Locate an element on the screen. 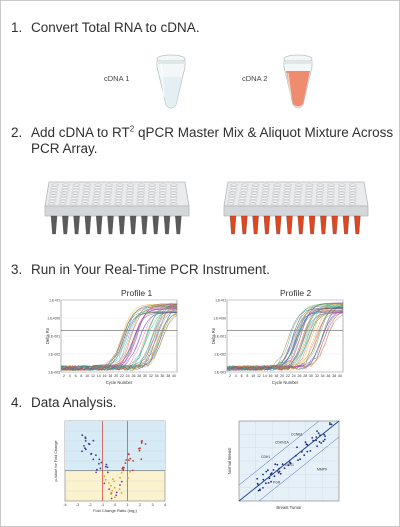 The height and width of the screenshot is (527, 400). x-axis-label: Cycle Number is located at coordinates (119, 382).